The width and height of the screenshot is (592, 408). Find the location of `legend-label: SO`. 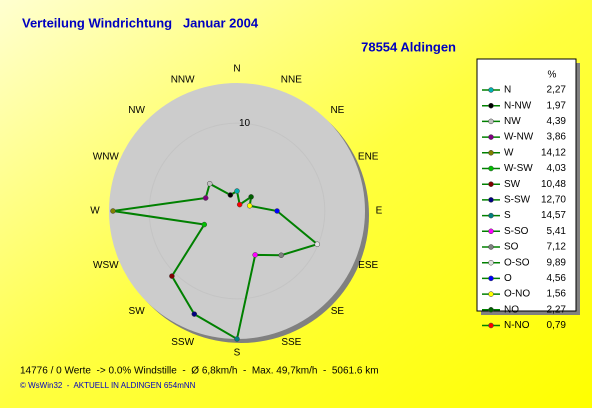

legend-label: SO is located at coordinates (511, 247).